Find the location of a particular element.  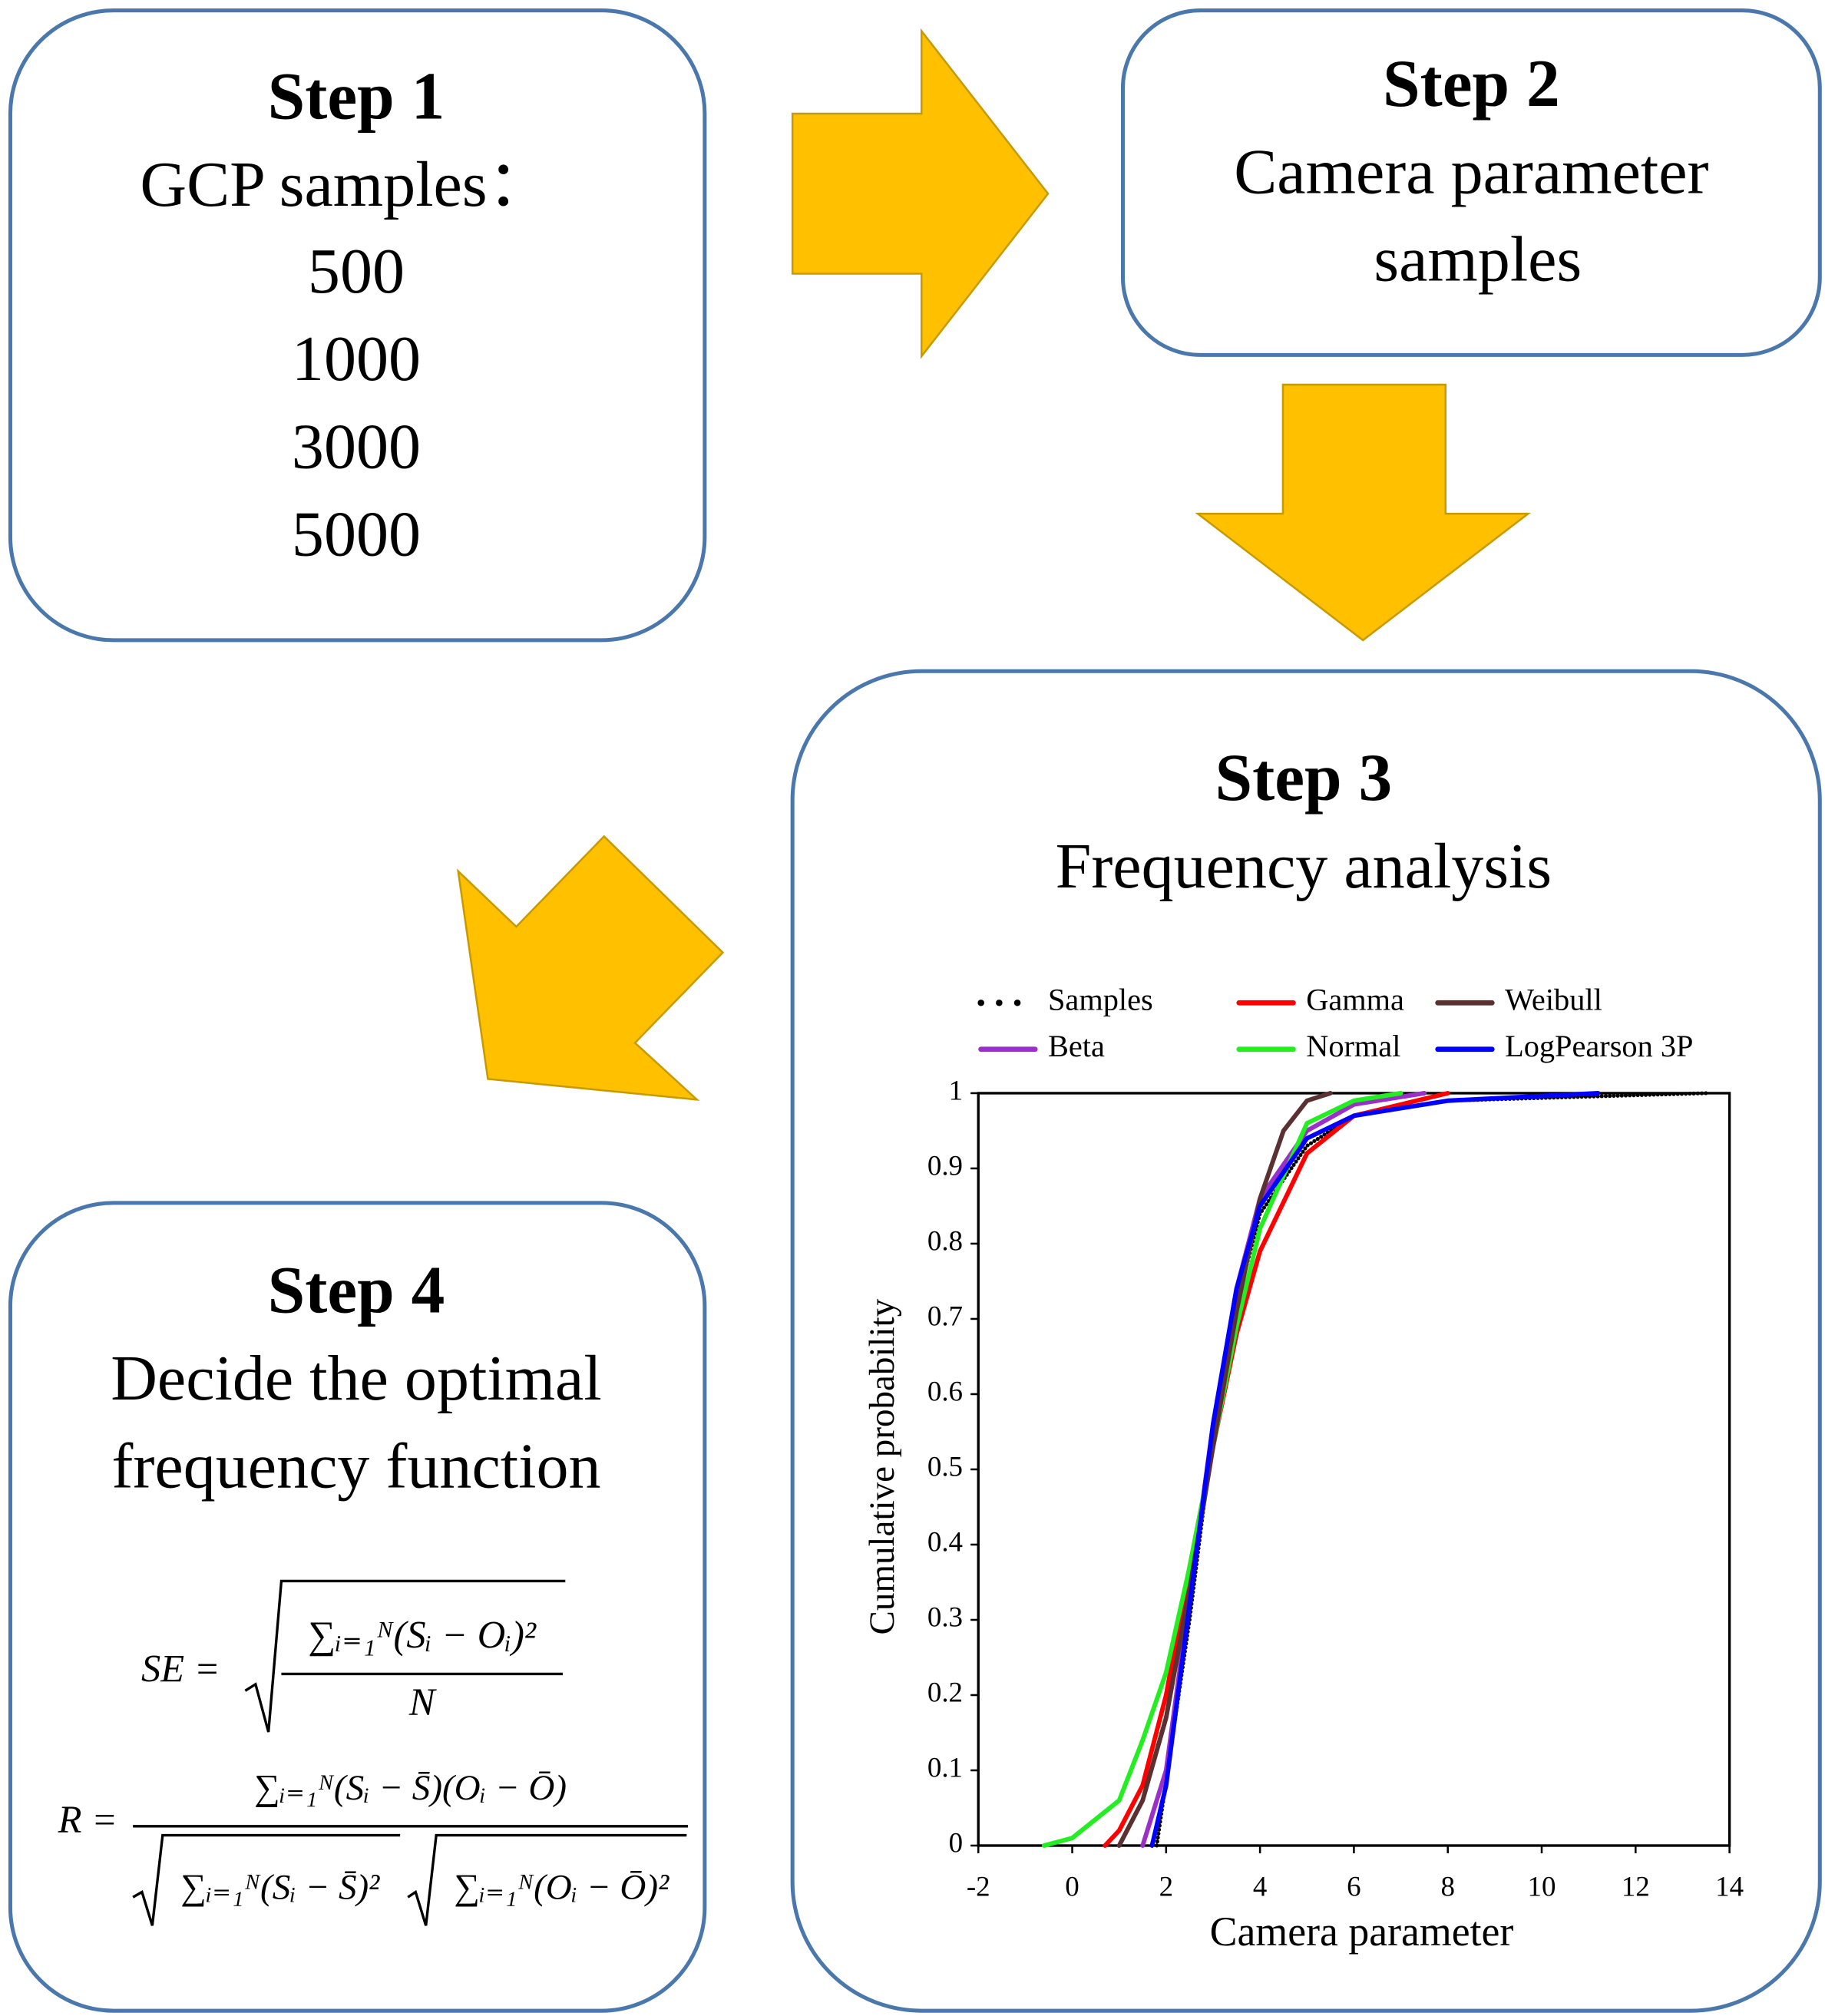

x-tick-label: 10 is located at coordinates (1542, 1886).